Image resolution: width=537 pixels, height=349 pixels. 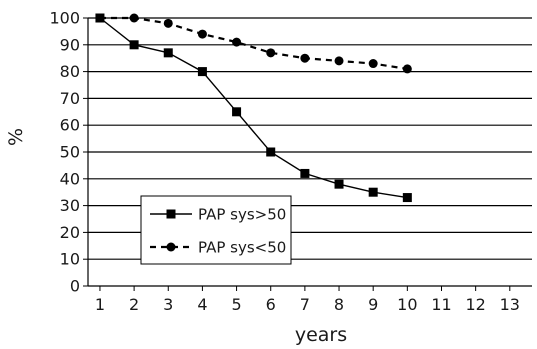 What do you see at coordinates (70, 44) in the screenshot?
I see `y-tick-label-90: 90` at bounding box center [70, 44].